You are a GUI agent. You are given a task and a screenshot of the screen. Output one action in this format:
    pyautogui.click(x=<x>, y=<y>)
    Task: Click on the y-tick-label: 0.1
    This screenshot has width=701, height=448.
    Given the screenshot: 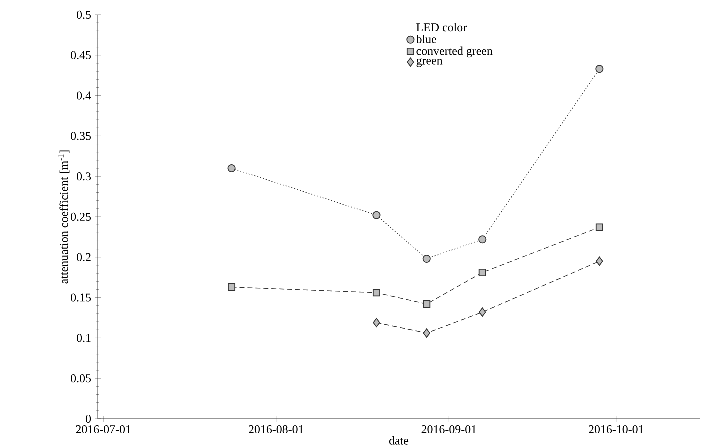 What is the action you would take?
    pyautogui.click(x=84, y=338)
    